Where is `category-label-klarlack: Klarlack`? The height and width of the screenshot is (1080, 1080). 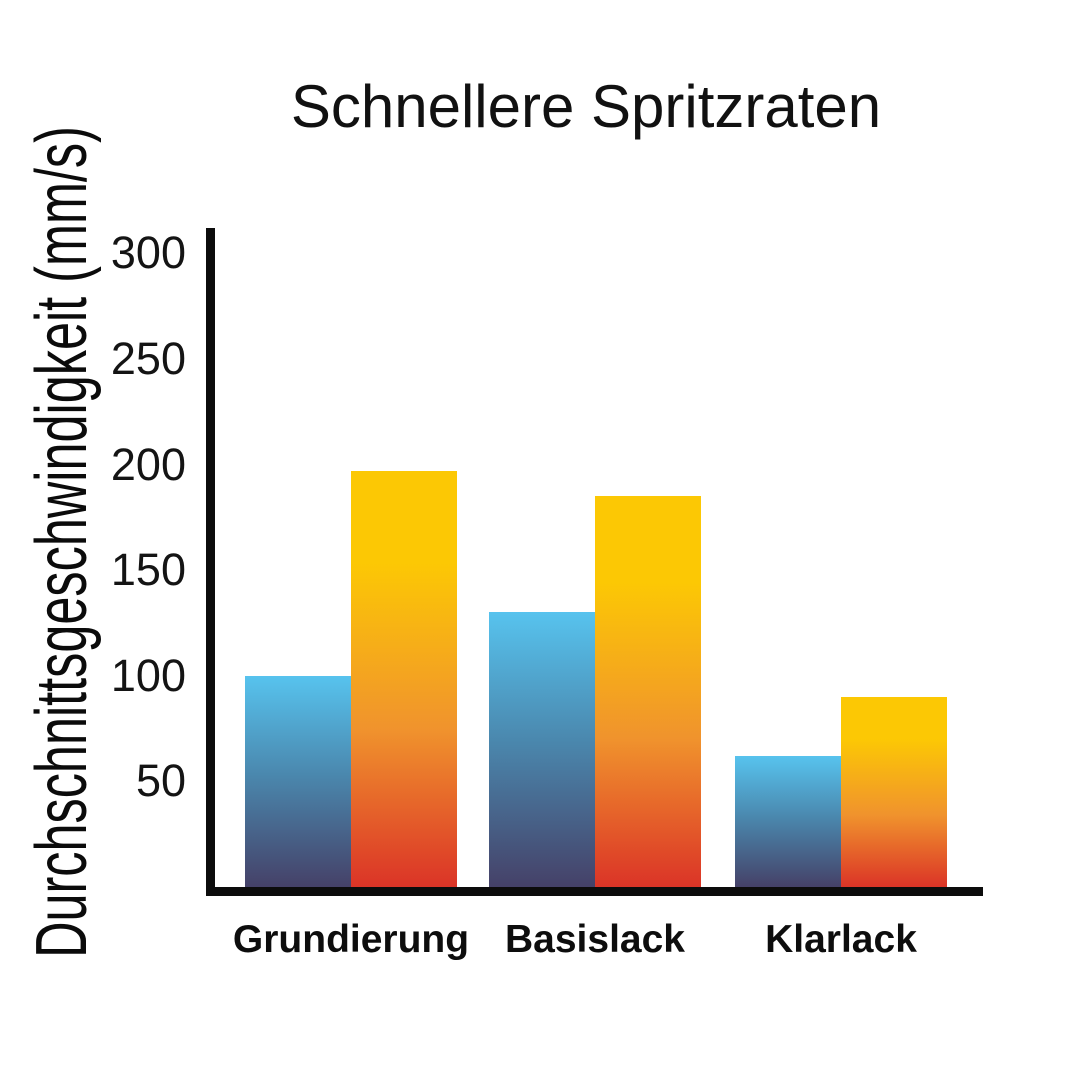
category-label-klarlack: Klarlack is located at coordinates (841, 939).